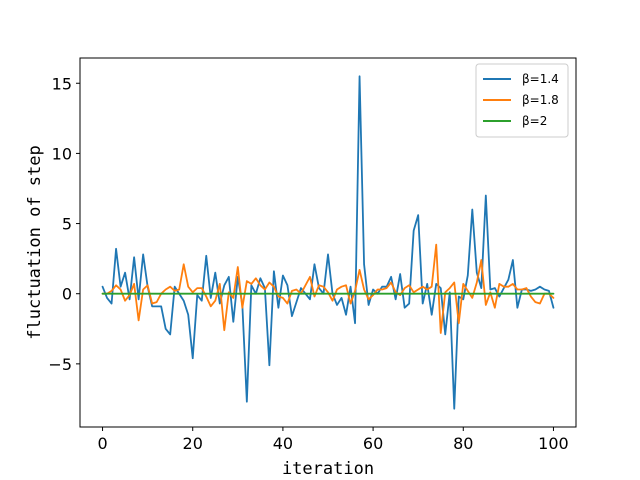  Describe the element at coordinates (67, 224) in the screenshot. I see `y-tick-label: 5` at that location.